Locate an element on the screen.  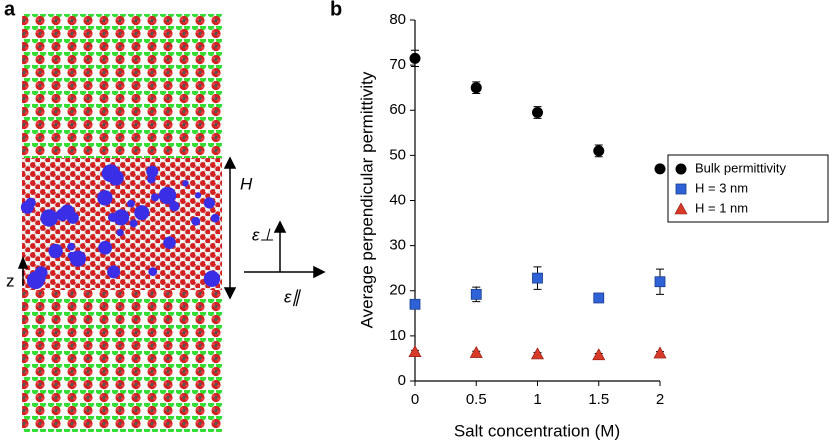
y-tick-label: 70 is located at coordinates (397, 64).